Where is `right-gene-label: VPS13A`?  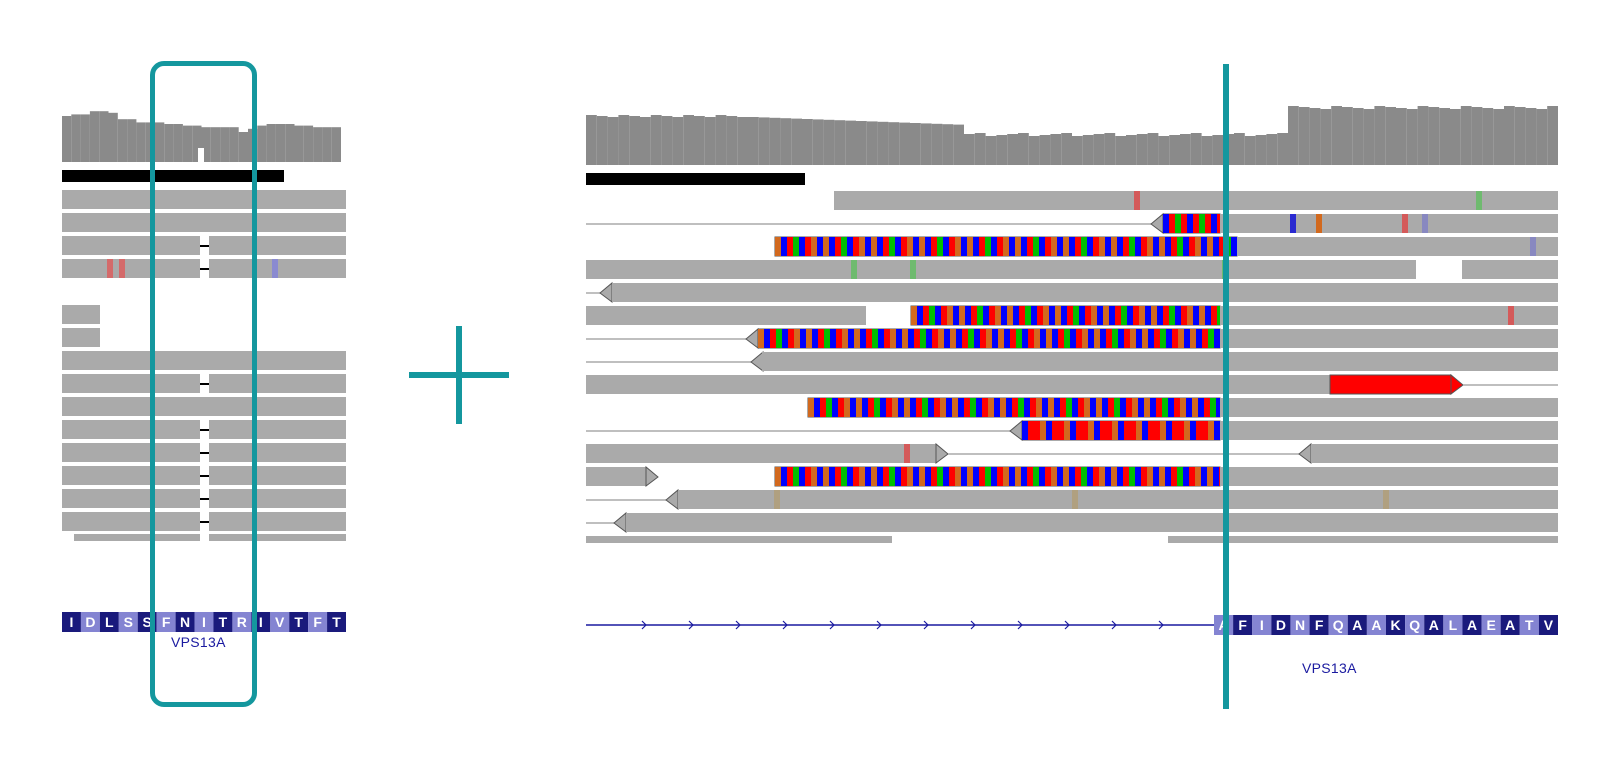
right-gene-label: VPS13A is located at coordinates (1329, 668).